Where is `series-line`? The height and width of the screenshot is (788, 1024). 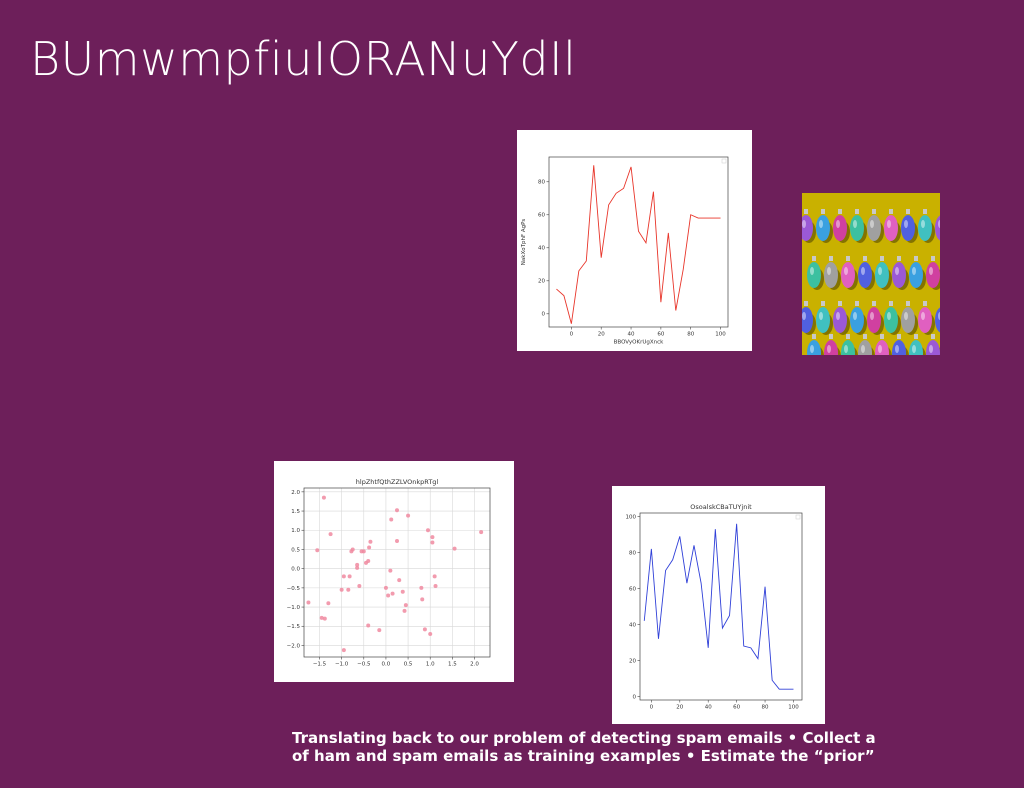 series-line is located at coordinates (638, 244).